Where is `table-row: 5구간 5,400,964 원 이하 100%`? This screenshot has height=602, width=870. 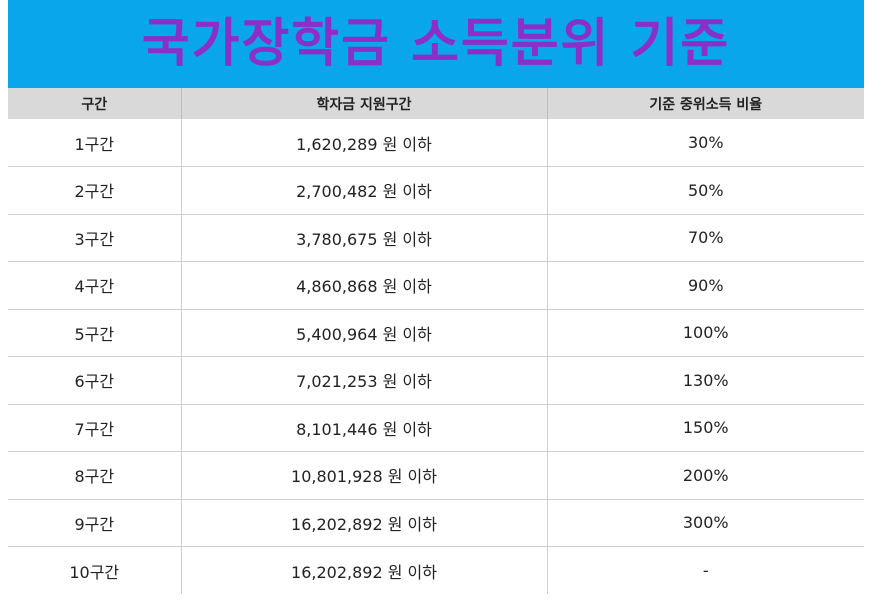
table-row: 5구간 5,400,964 원 이하 100% is located at coordinates (436, 332).